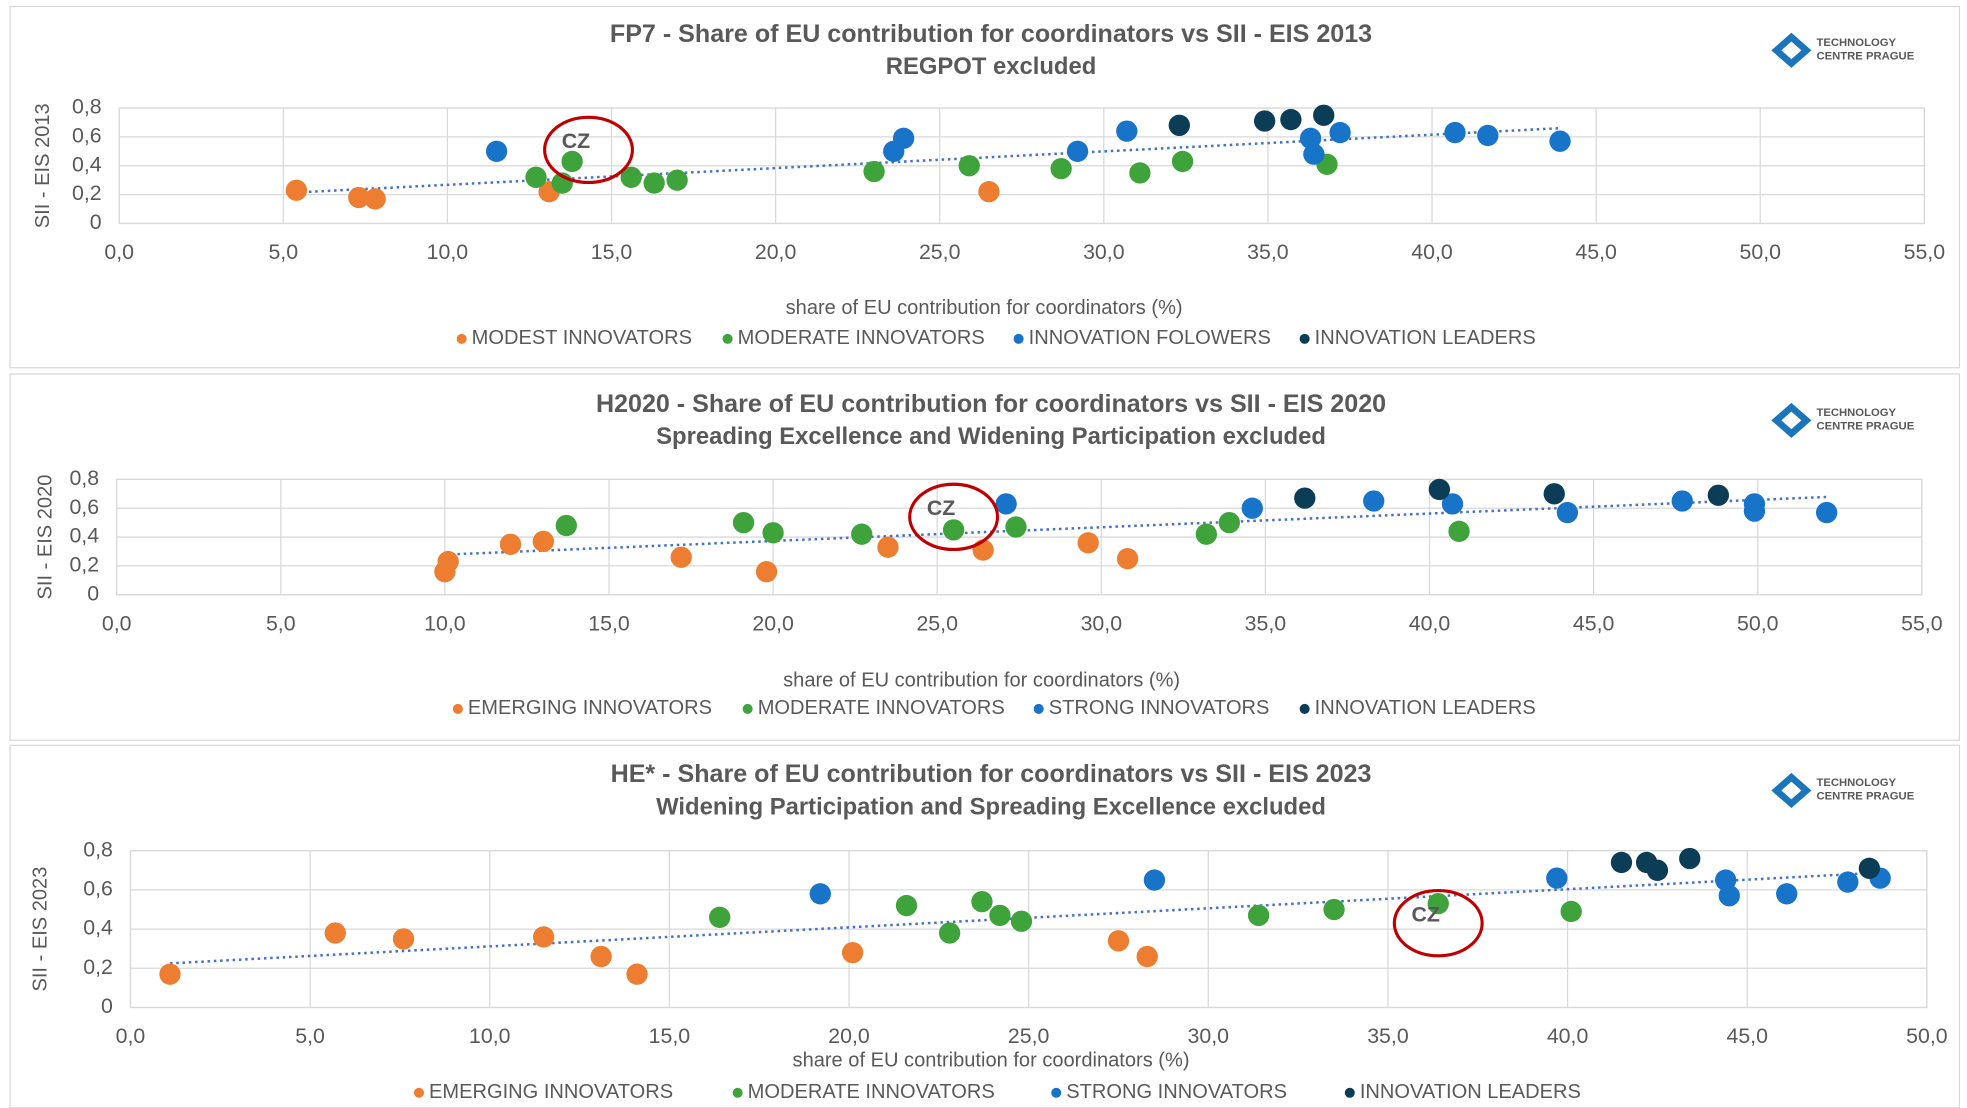 The image size is (1967, 1108). I want to click on x-tick-label: 45,0, so click(1747, 1036).